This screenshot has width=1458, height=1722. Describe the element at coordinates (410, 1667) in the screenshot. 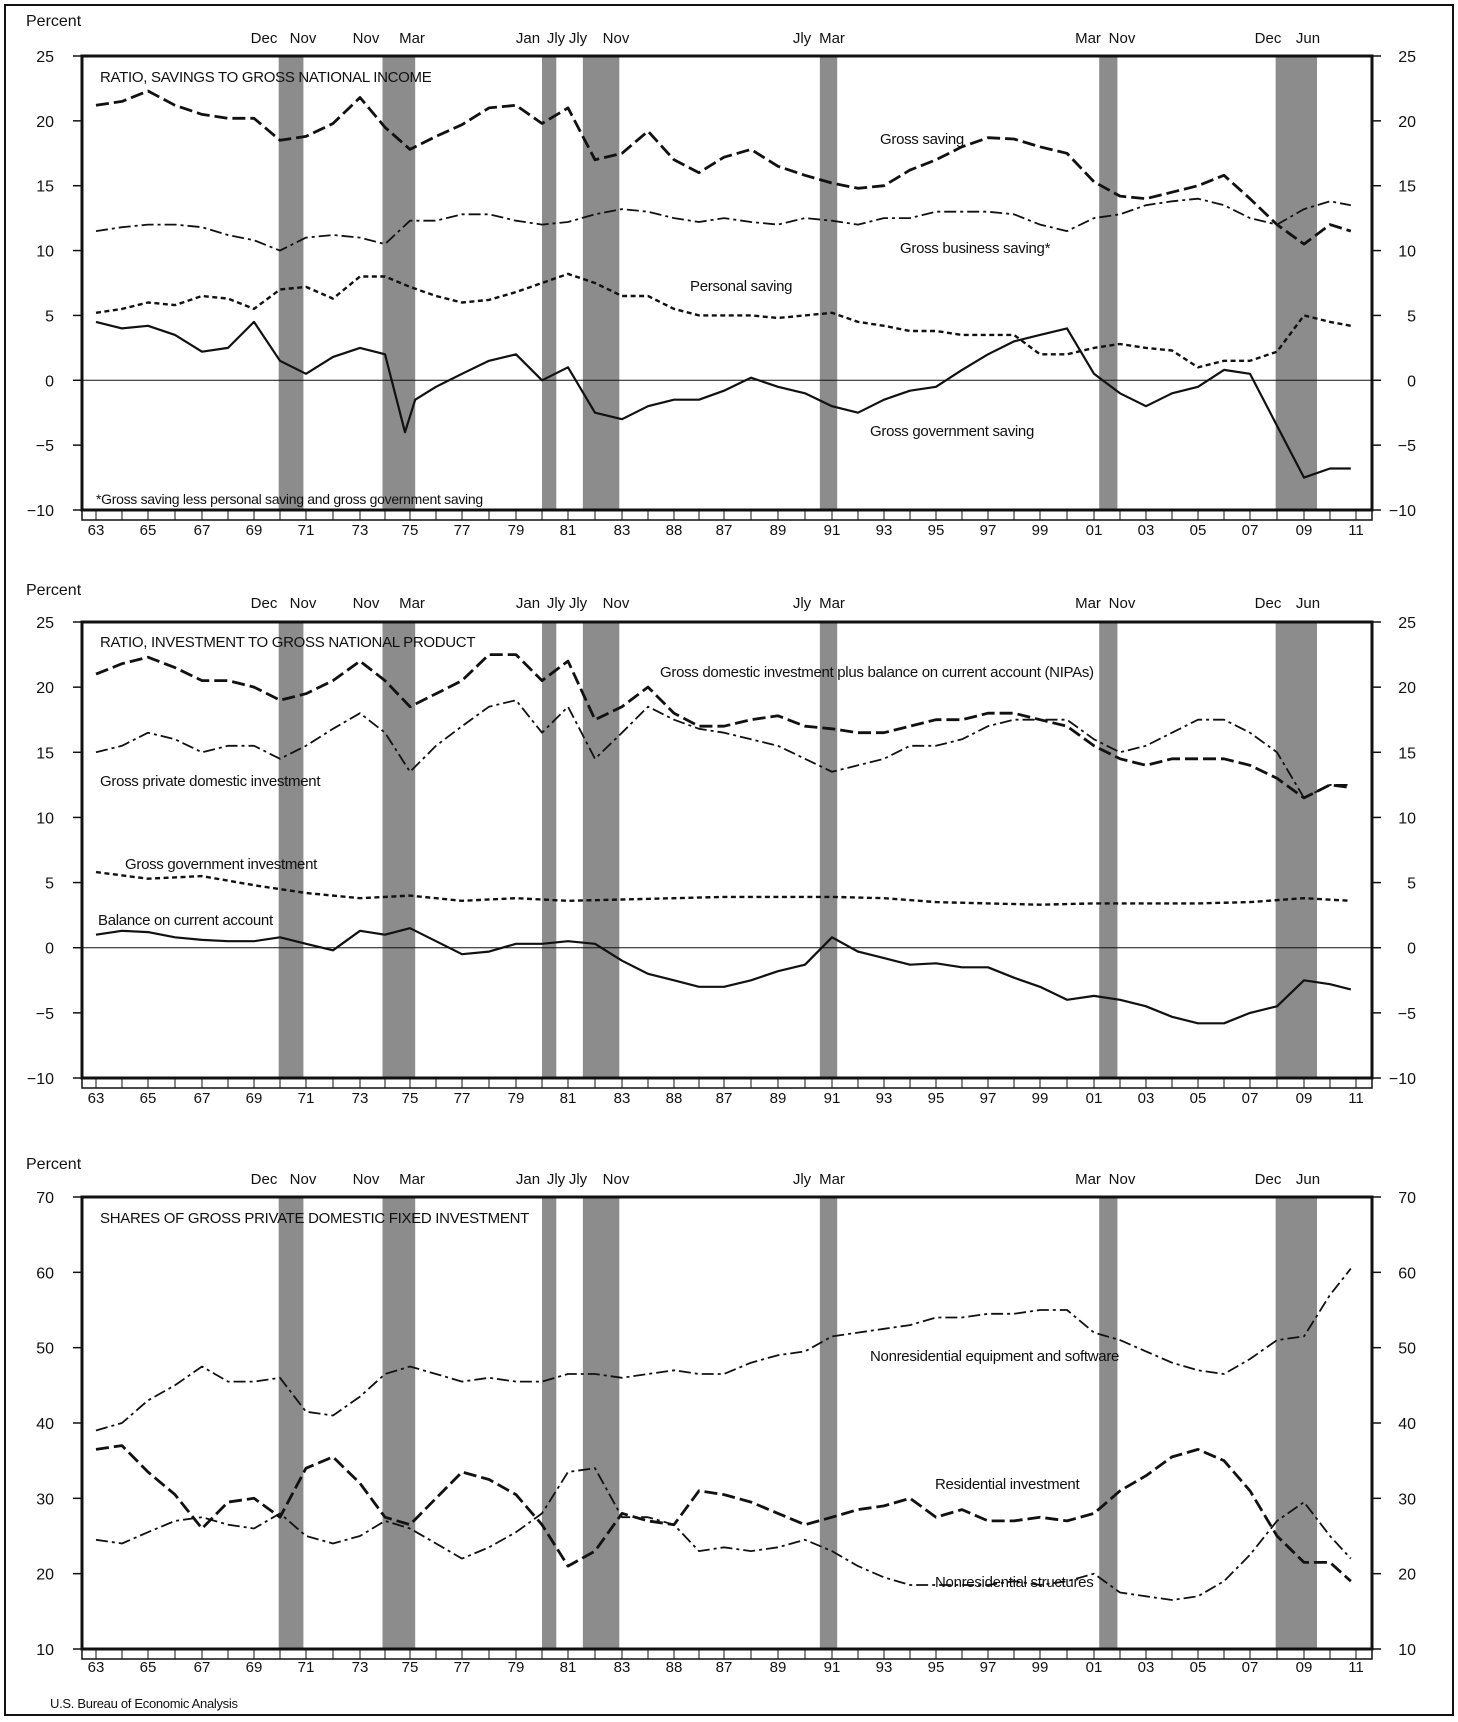

I see `x-tick-label: 75` at that location.